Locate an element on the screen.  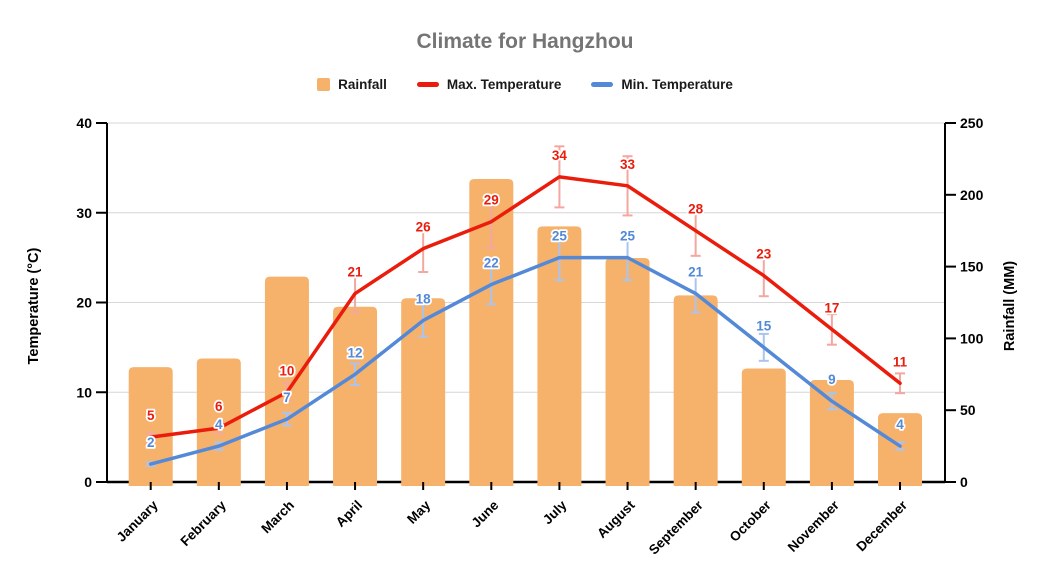
month-label-november: November is located at coordinates (814, 526).